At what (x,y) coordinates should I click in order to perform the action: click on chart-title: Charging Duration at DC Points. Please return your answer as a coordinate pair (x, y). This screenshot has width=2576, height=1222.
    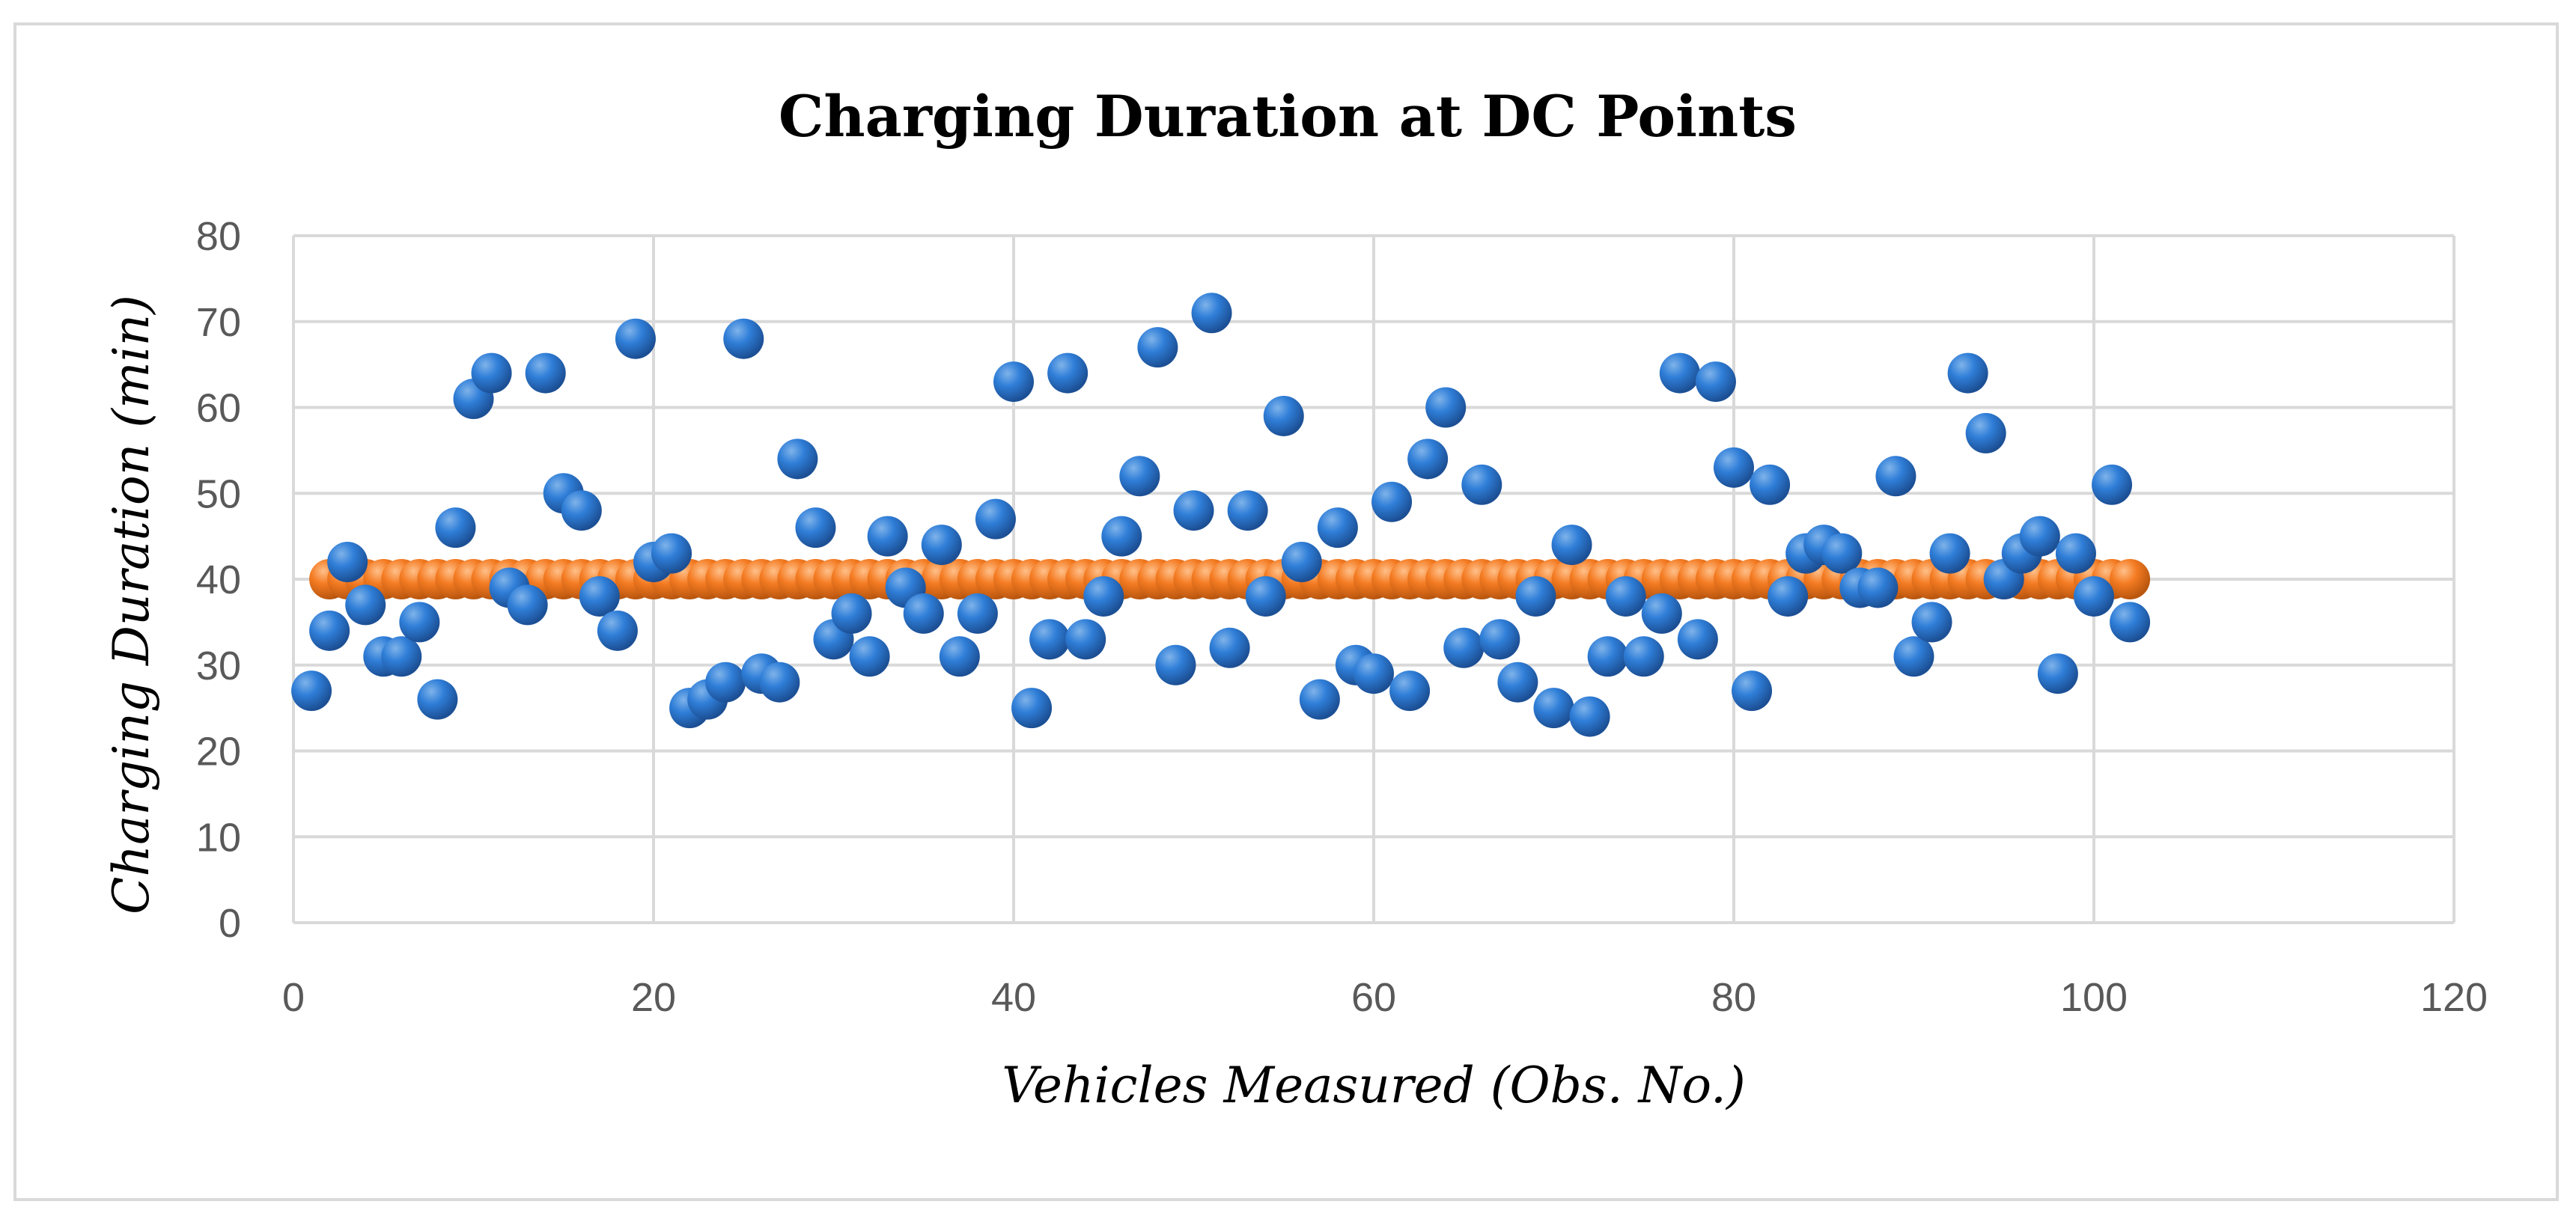
    Looking at the image, I should click on (1288, 116).